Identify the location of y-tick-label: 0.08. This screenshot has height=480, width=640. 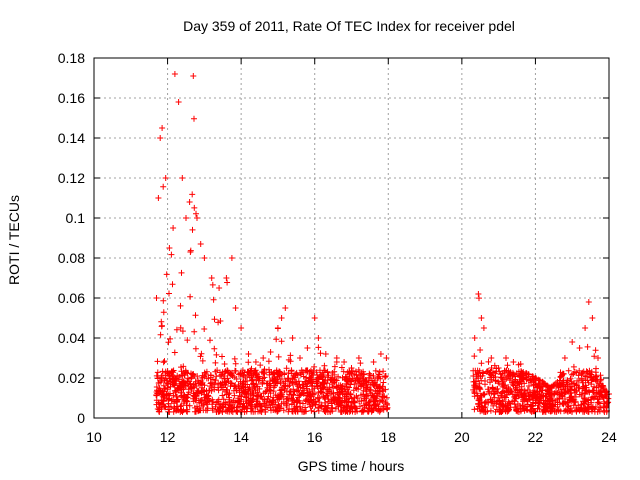
(71, 258).